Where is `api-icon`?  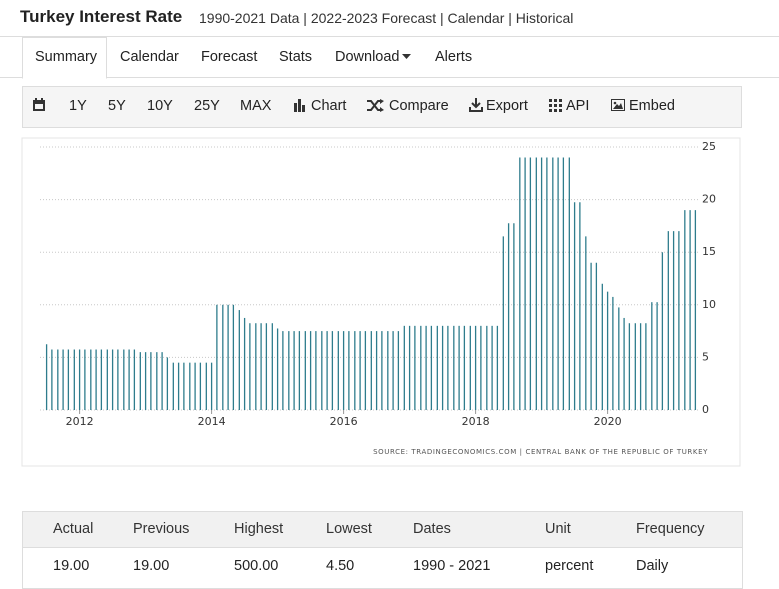
api-icon is located at coordinates (555, 105).